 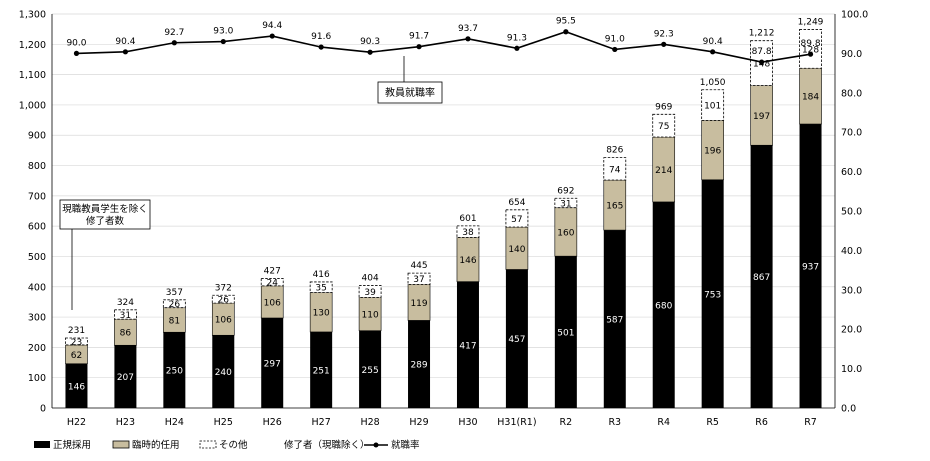 What do you see at coordinates (517, 38) in the screenshot?
I see `data-label-rate: 91.3` at bounding box center [517, 38].